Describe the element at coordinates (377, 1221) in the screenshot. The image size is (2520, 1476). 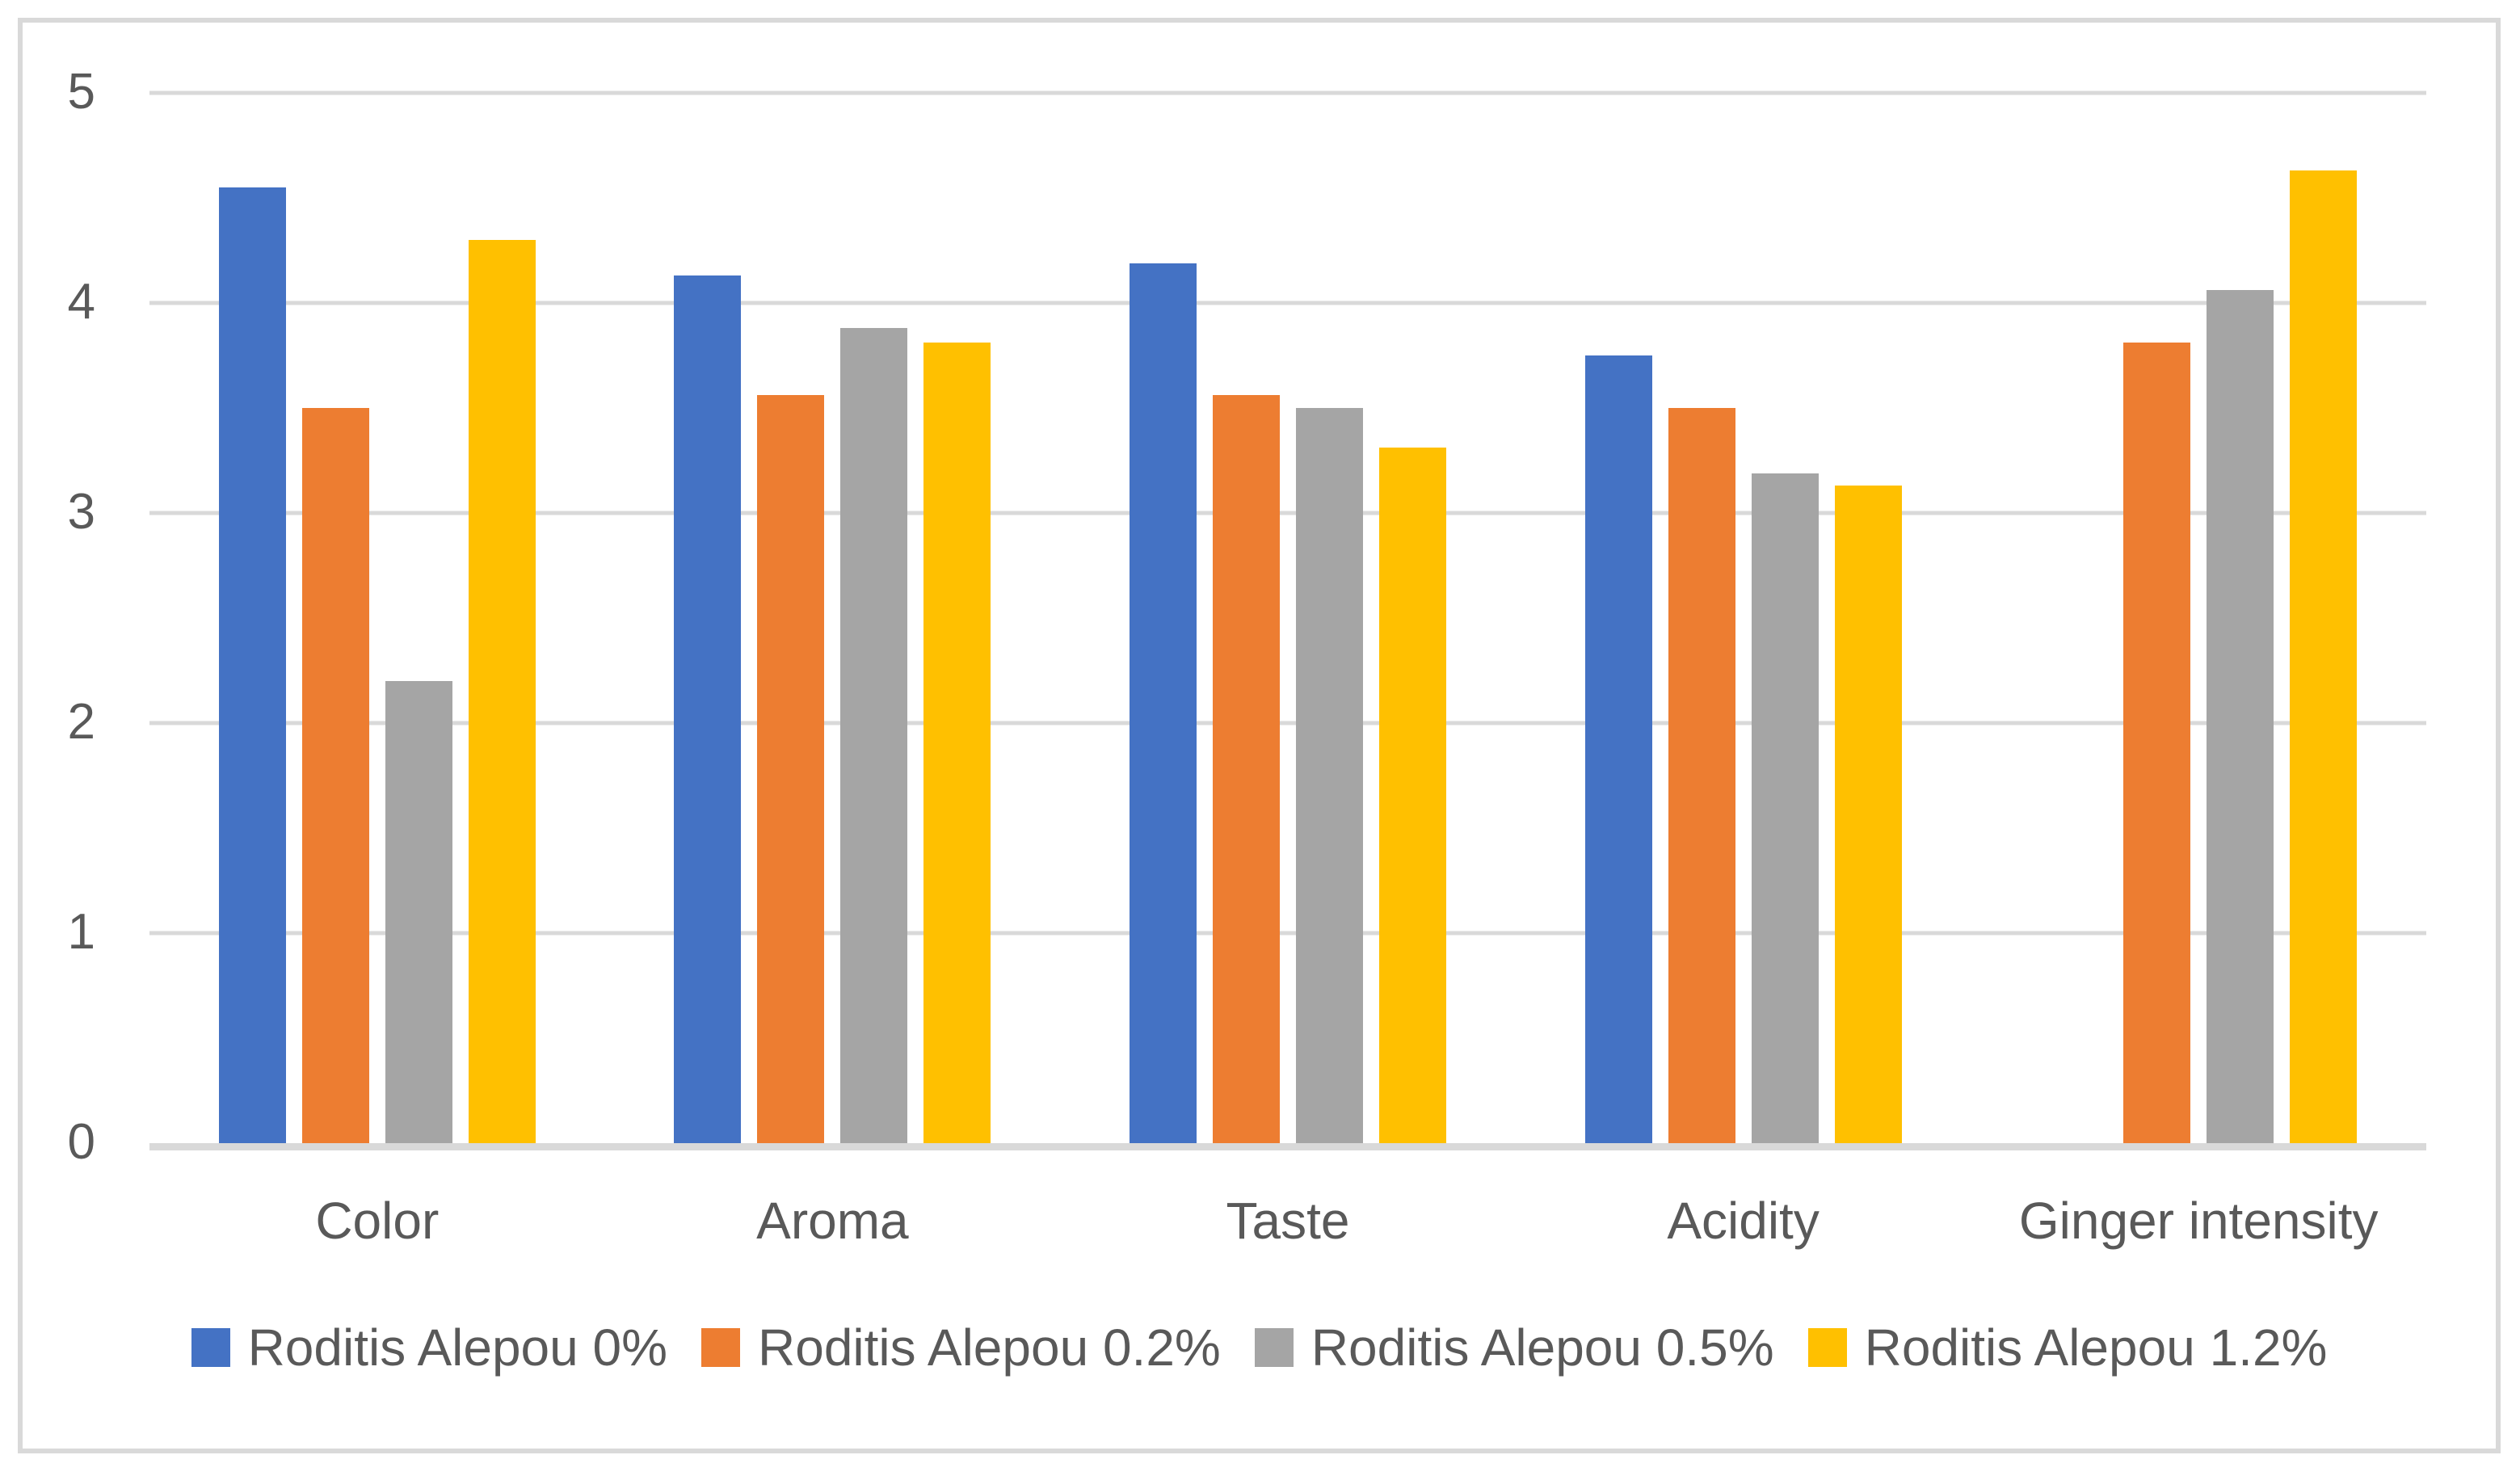
I see `category-label-color: Color` at that location.